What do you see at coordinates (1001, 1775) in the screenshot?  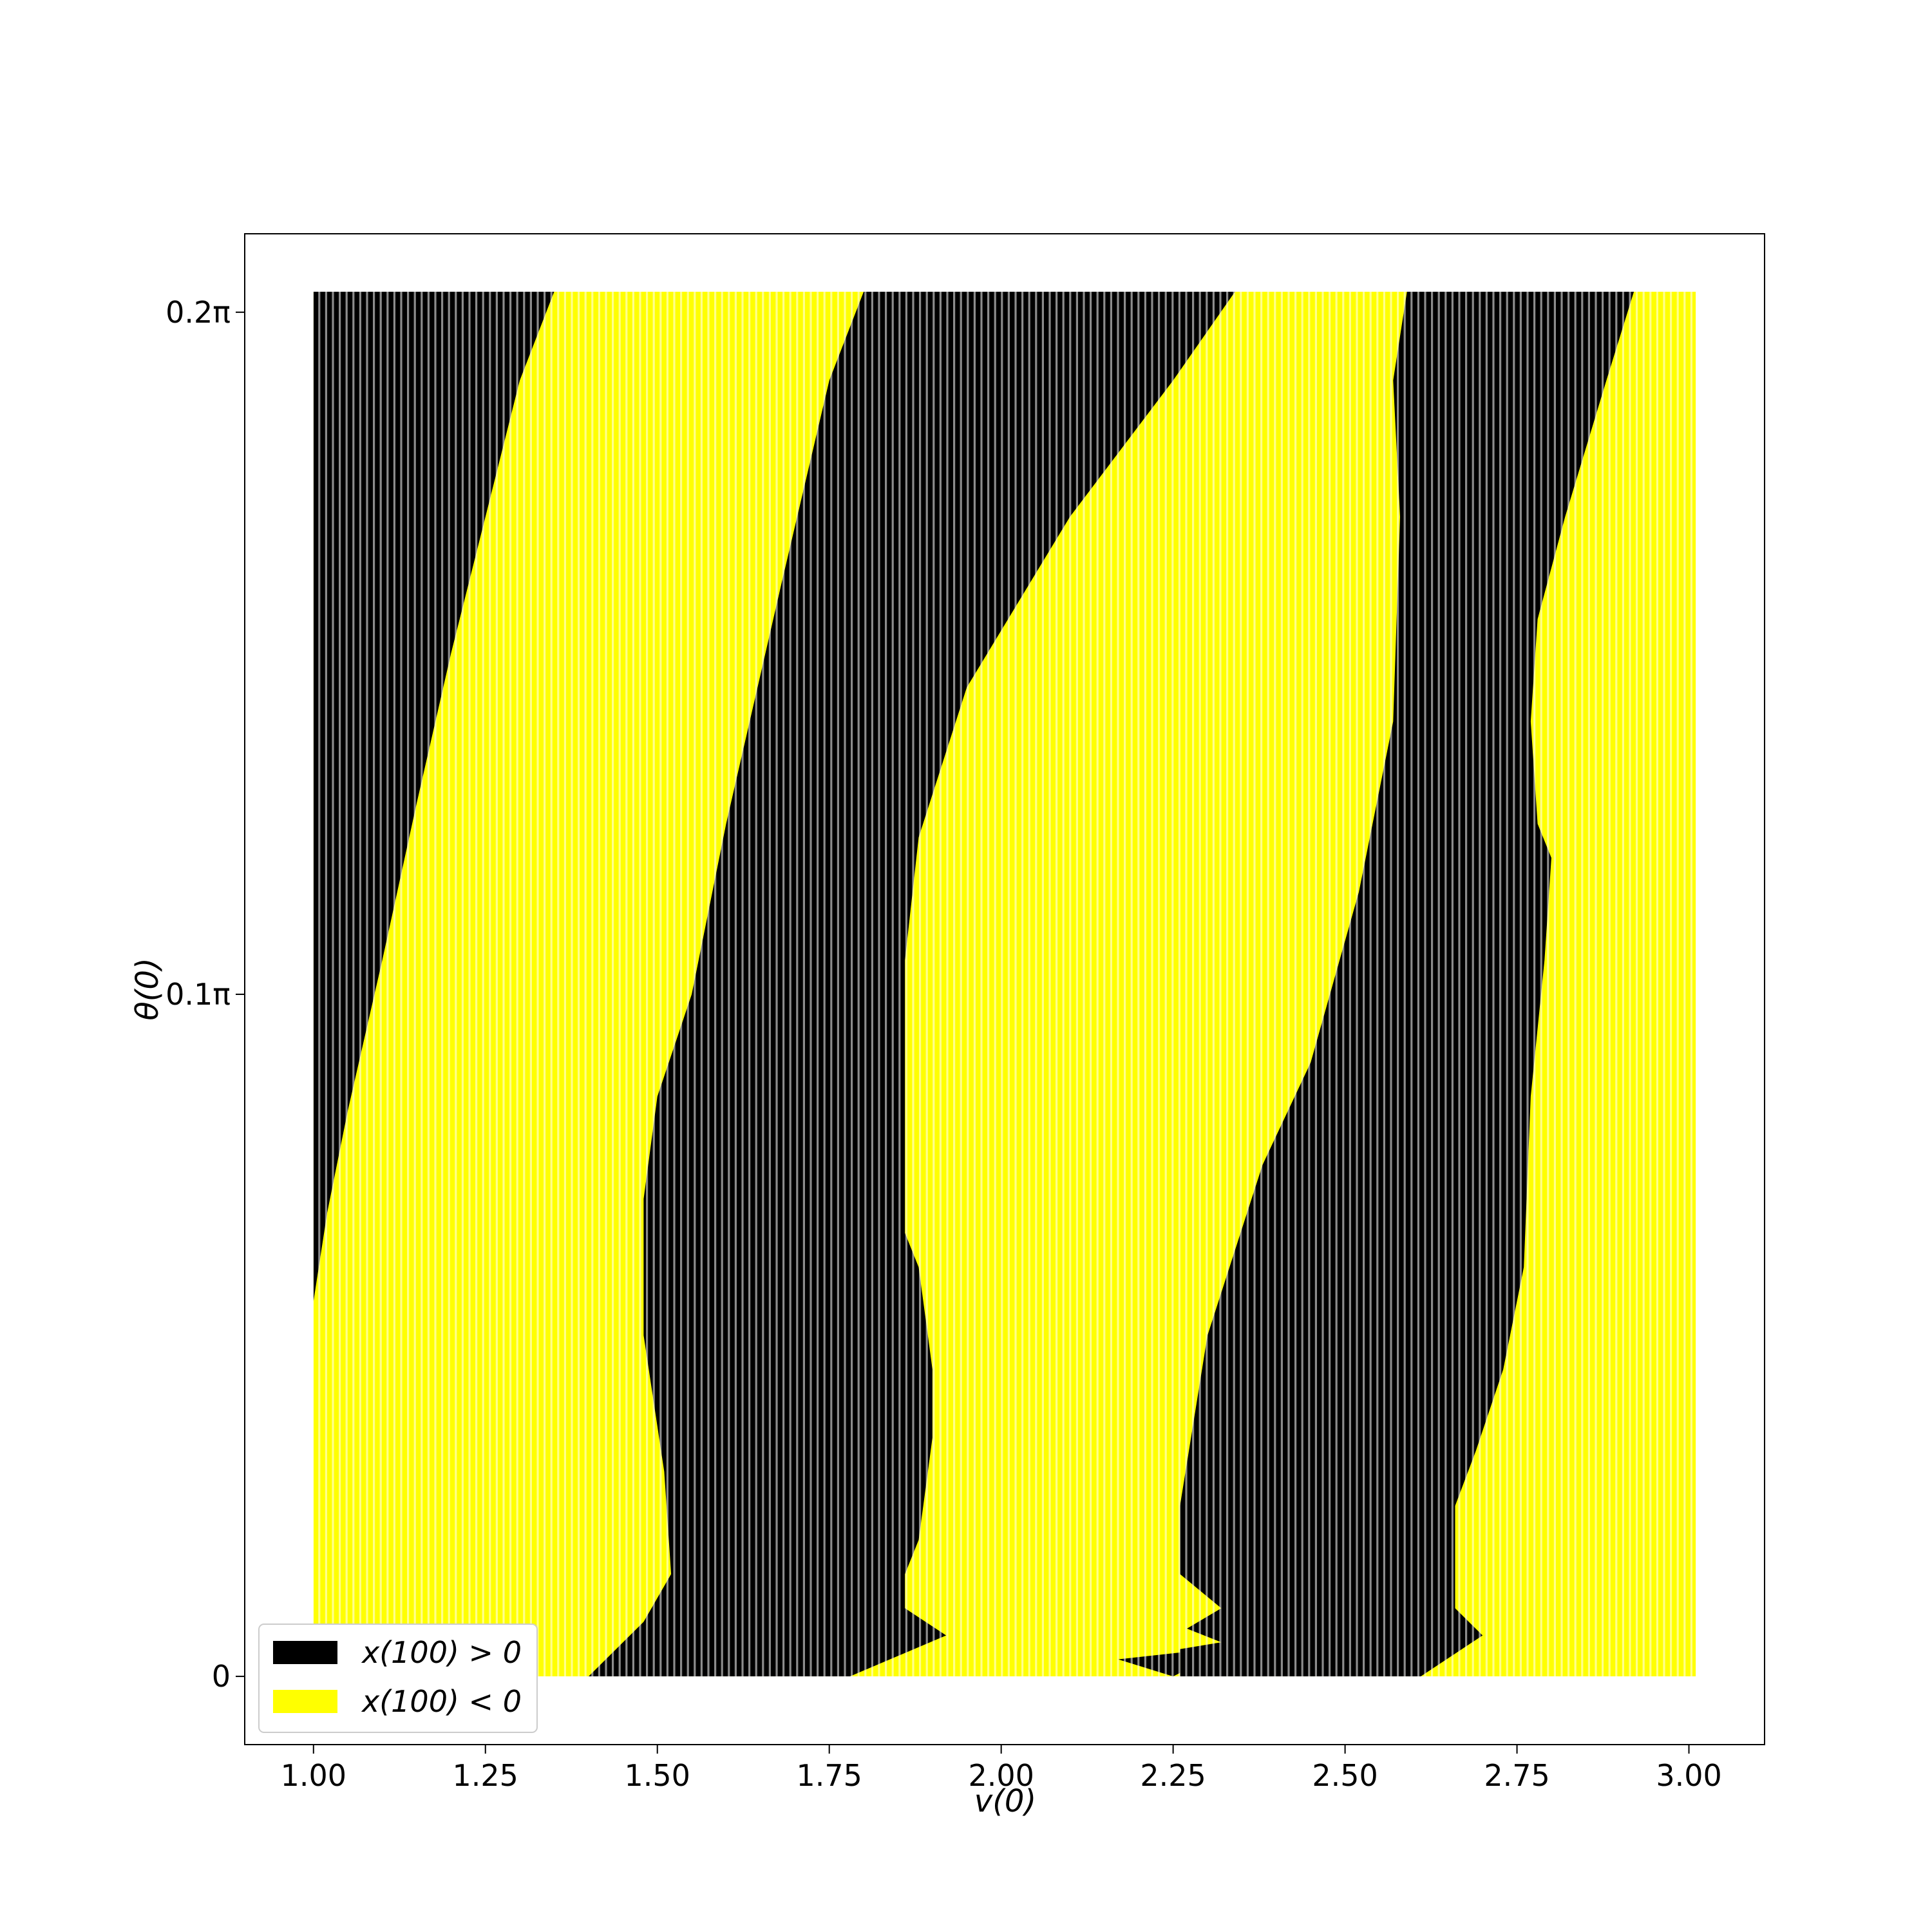 I see `x-tick-label: 2.00` at bounding box center [1001, 1775].